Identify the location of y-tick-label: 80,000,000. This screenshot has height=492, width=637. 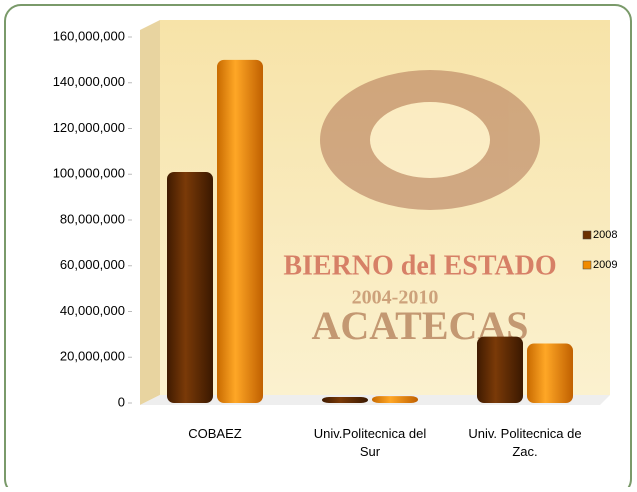
(92, 218).